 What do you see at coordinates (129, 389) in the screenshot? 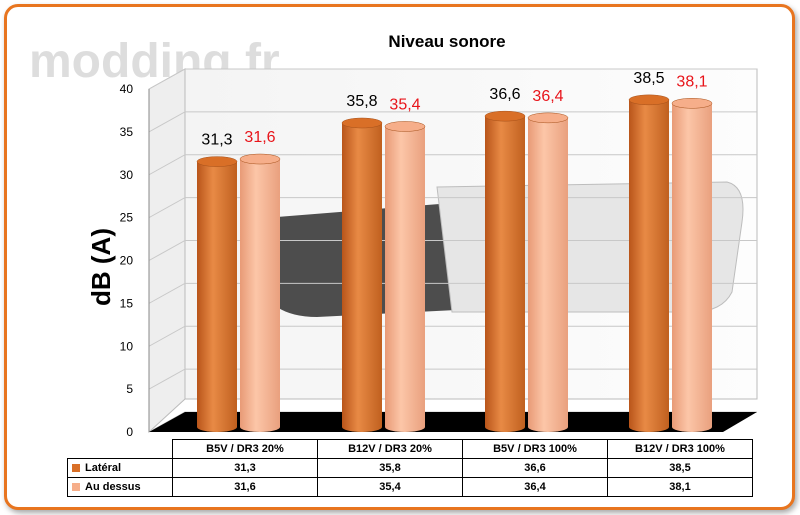
I see `y-tick-label: 5` at bounding box center [129, 389].